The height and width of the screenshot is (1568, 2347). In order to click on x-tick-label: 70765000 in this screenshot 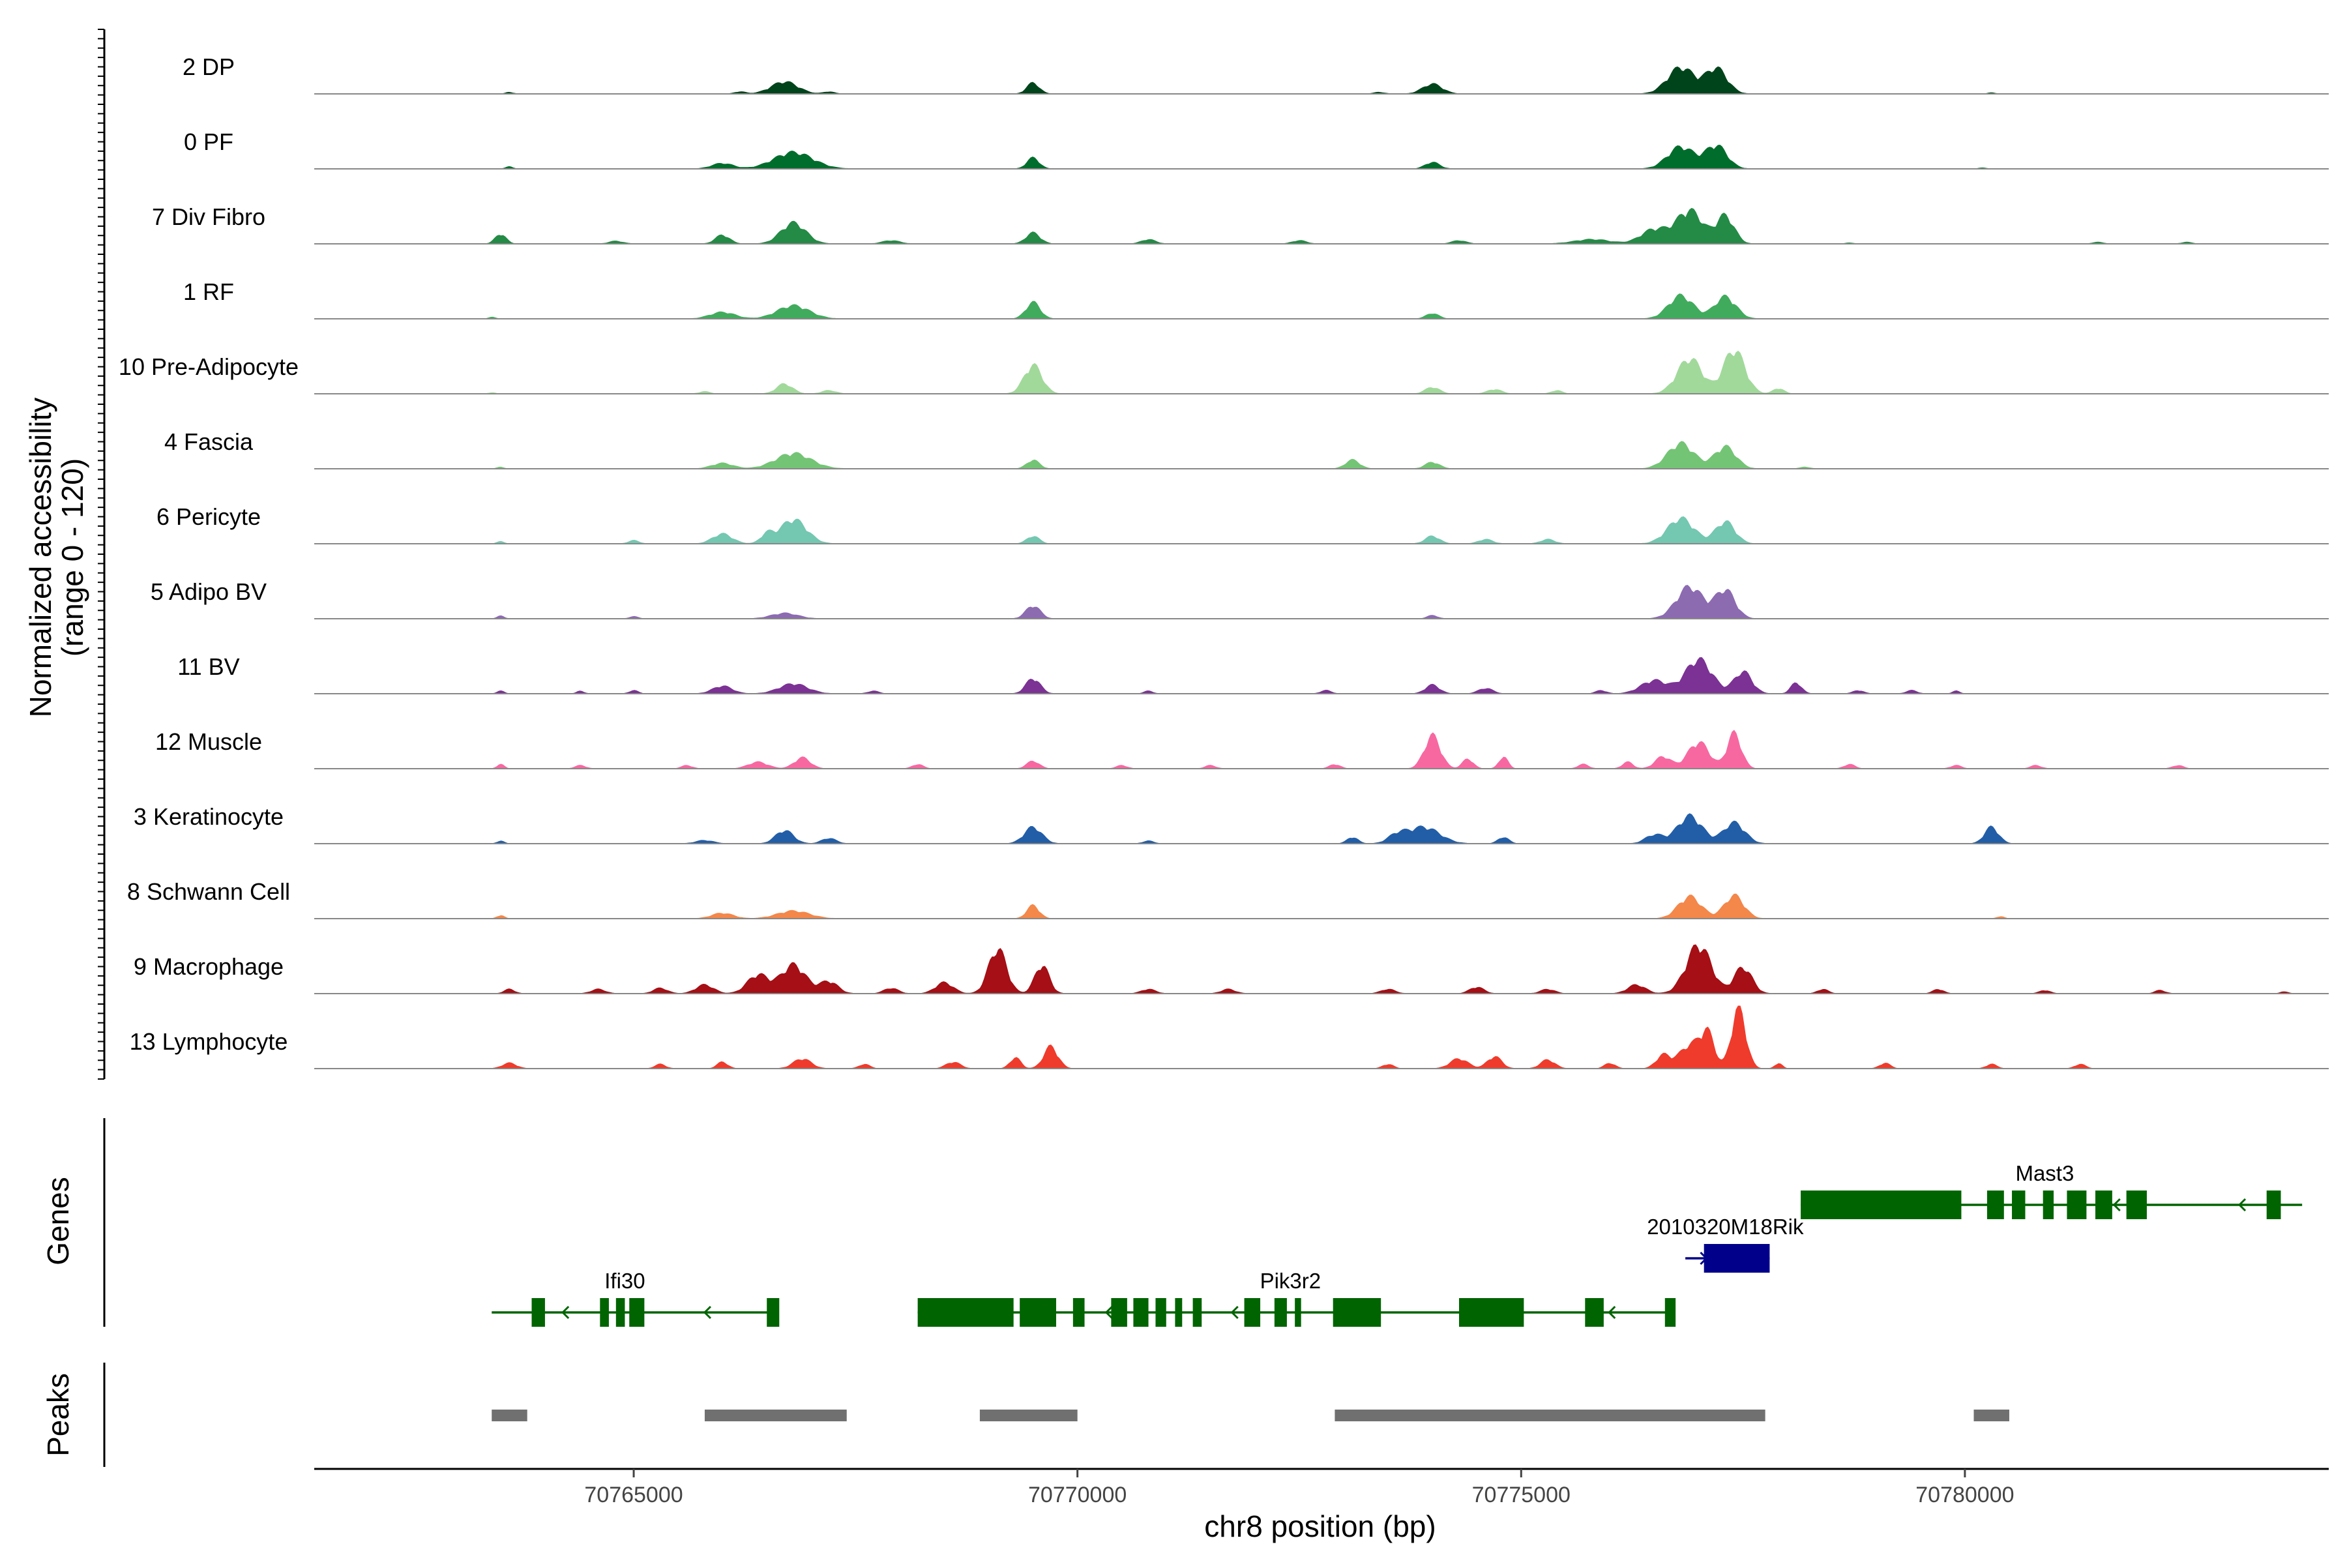, I will do `click(633, 1495)`.